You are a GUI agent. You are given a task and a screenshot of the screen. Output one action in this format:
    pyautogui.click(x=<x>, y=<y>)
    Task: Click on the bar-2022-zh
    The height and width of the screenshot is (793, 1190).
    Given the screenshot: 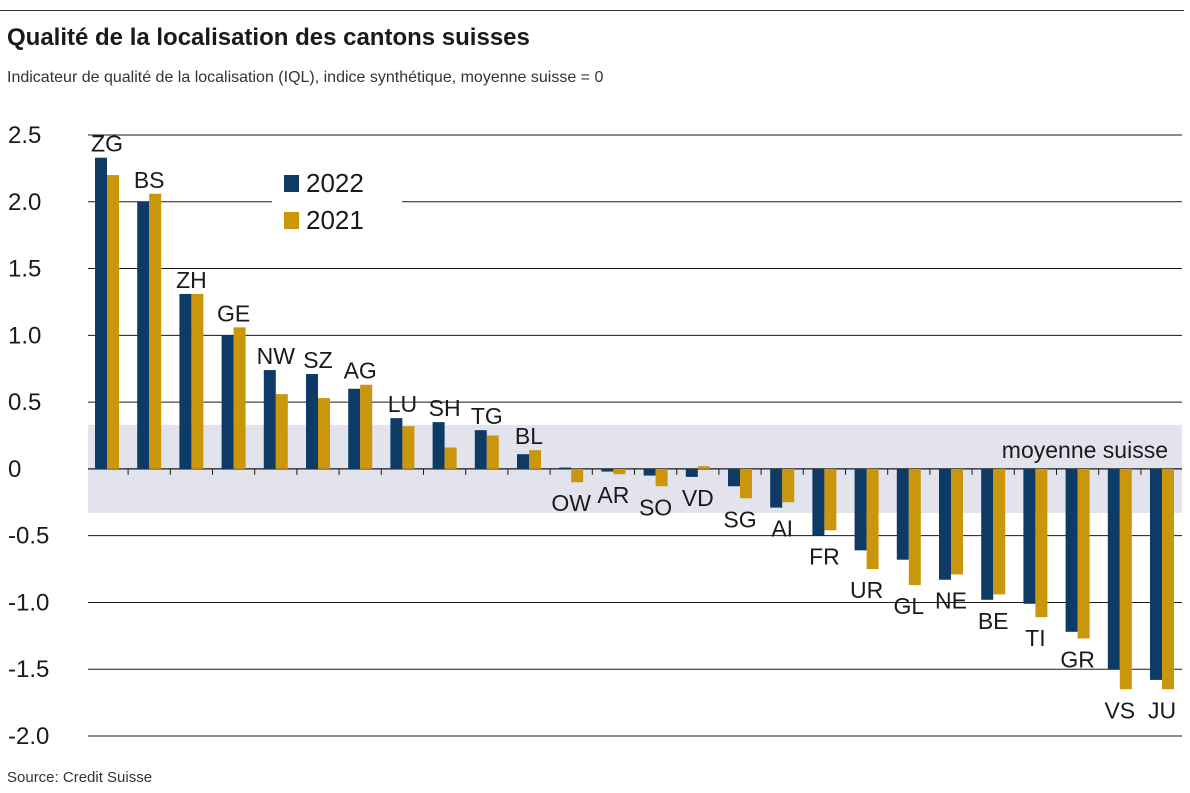 What is the action you would take?
    pyautogui.click(x=185, y=381)
    